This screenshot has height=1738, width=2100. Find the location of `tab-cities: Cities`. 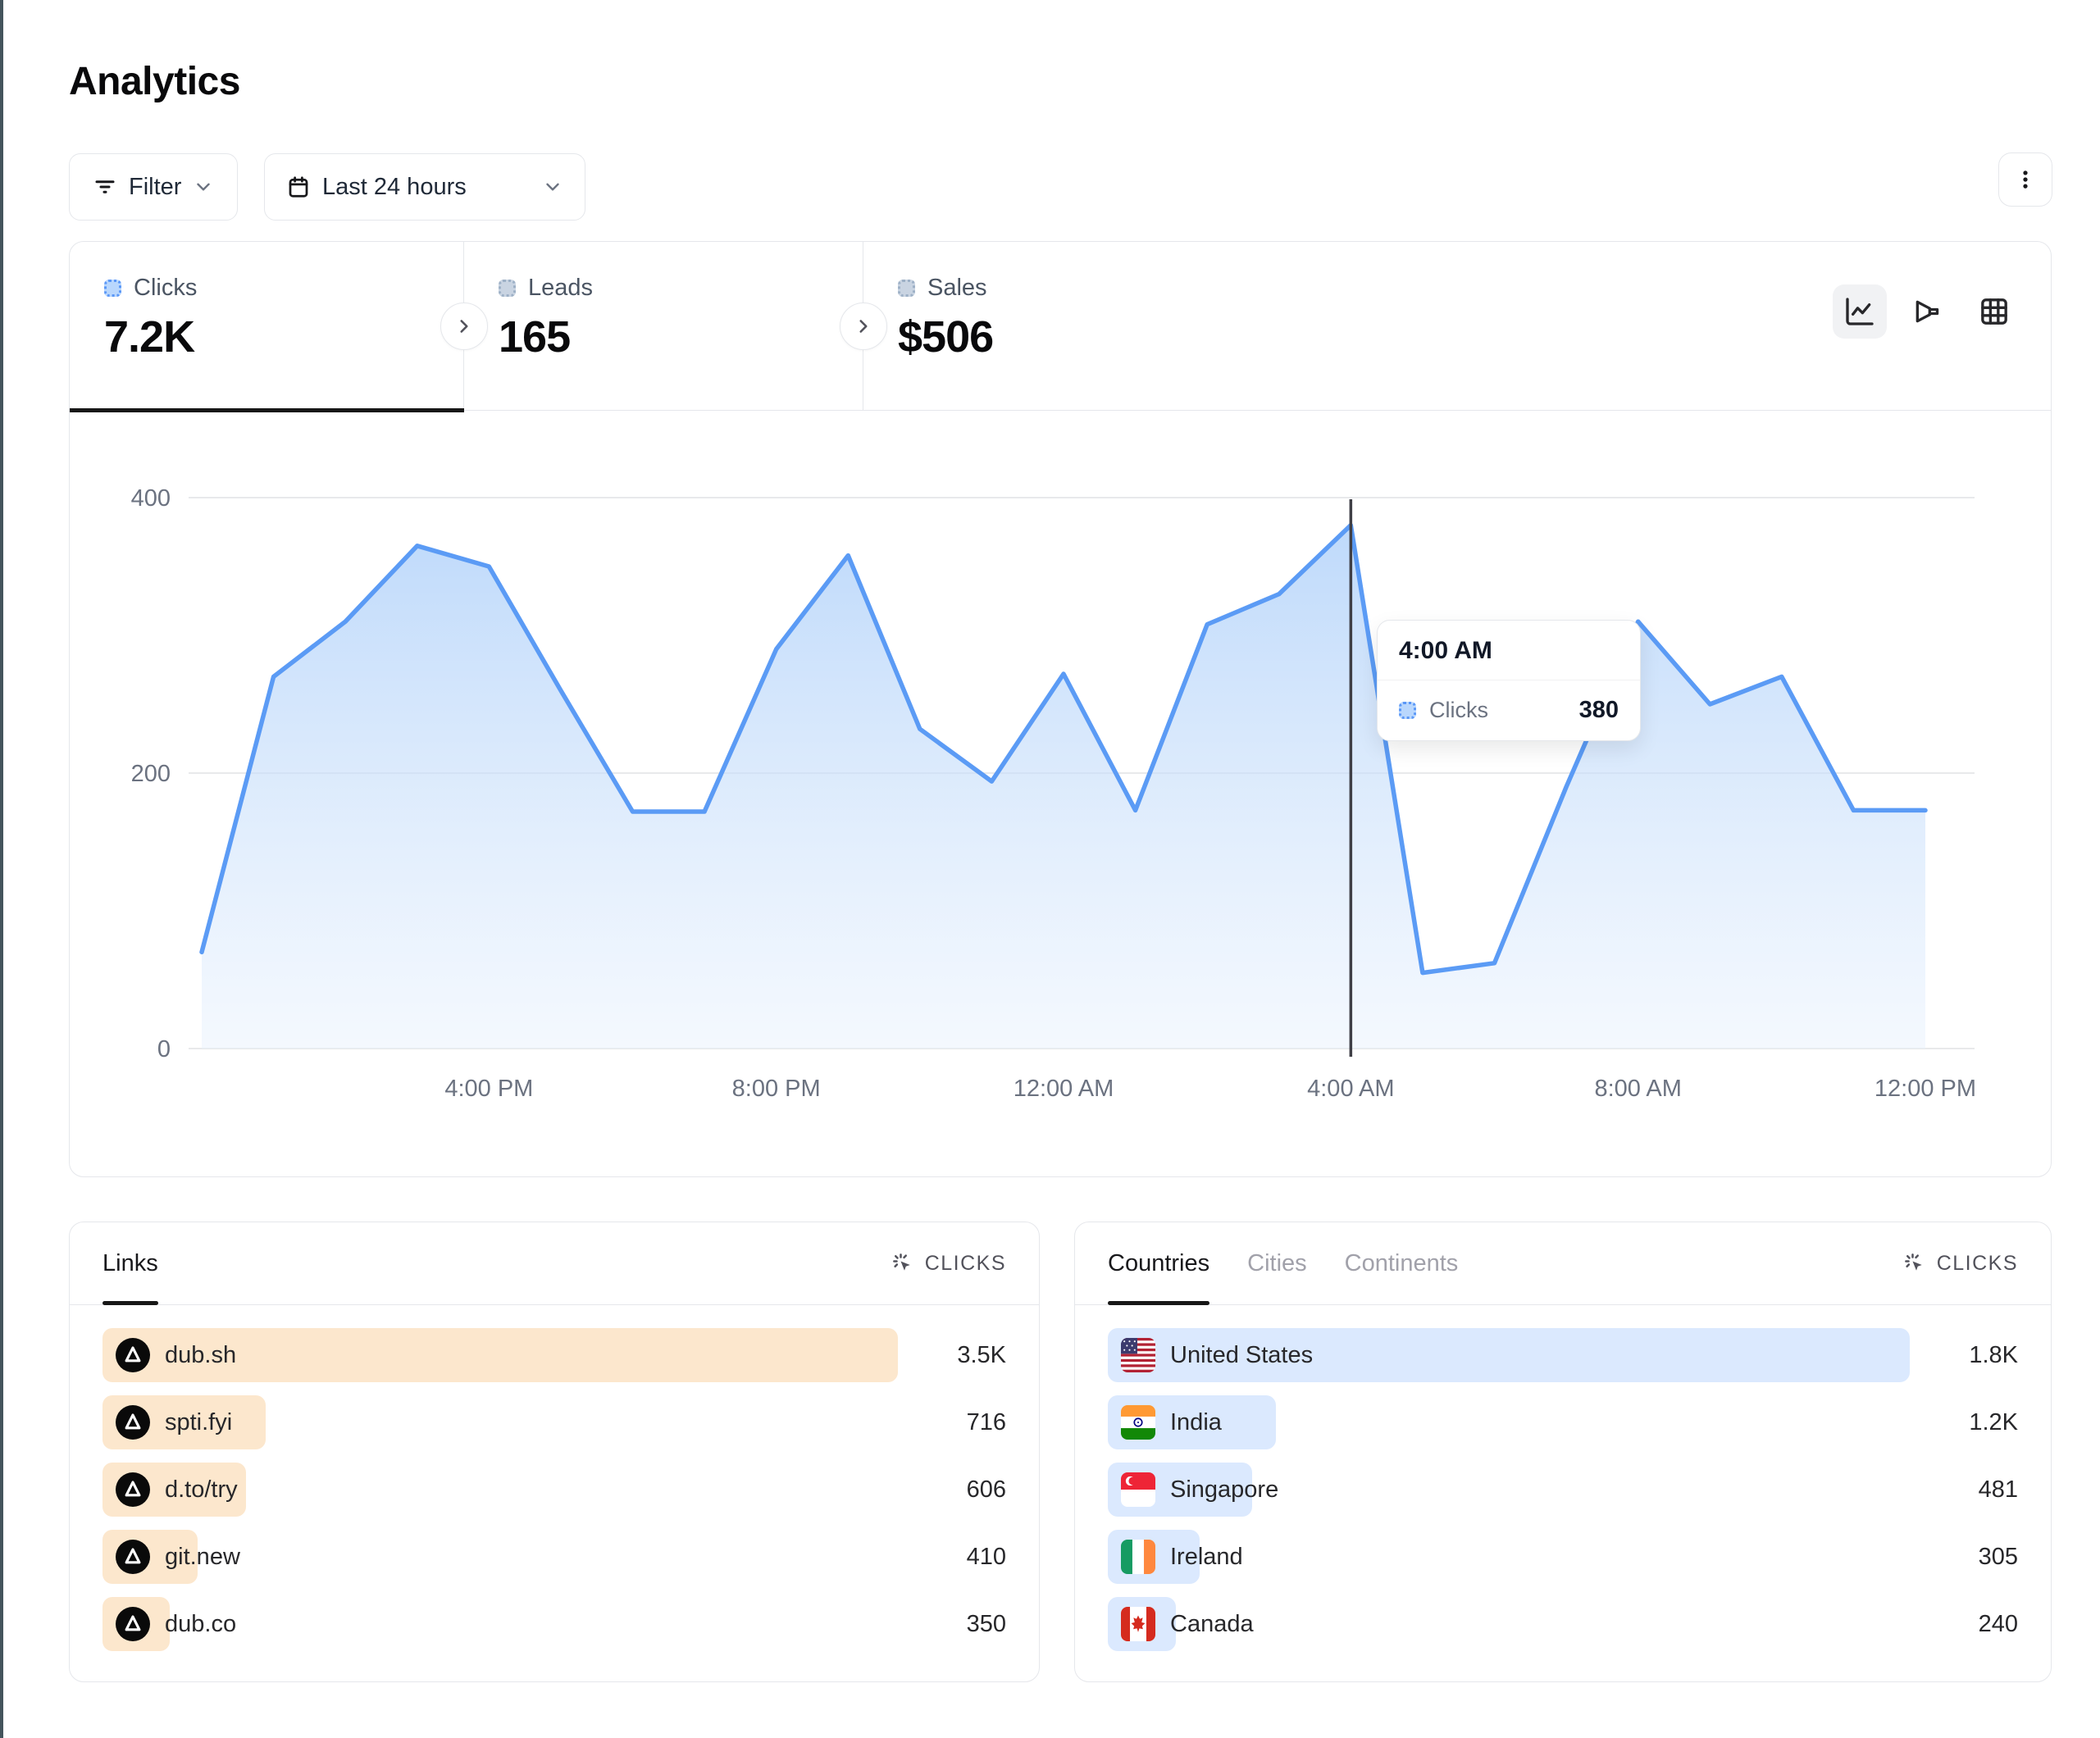

tab-cities: Cities is located at coordinates (1277, 1263).